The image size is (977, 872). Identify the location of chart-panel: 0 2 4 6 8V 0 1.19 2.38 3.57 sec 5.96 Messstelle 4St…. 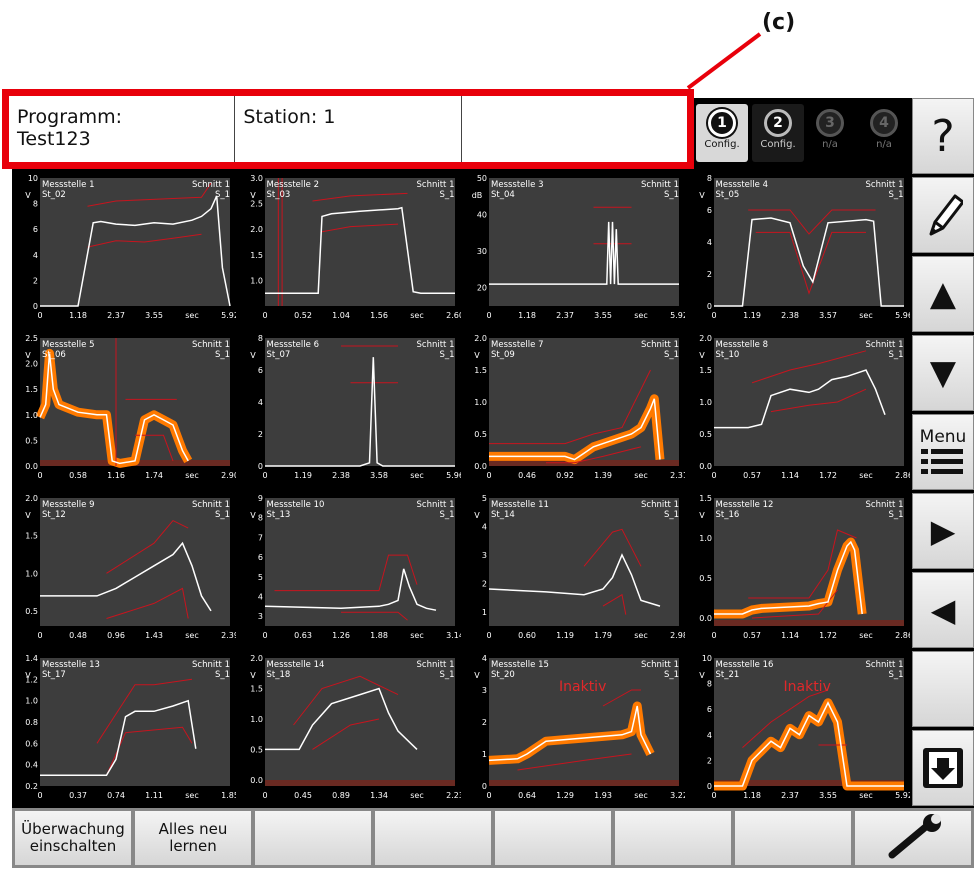
(798, 250).